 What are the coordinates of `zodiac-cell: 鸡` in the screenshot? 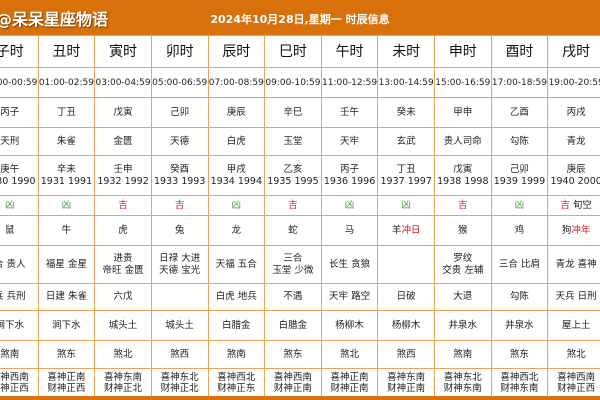 It's located at (519, 230).